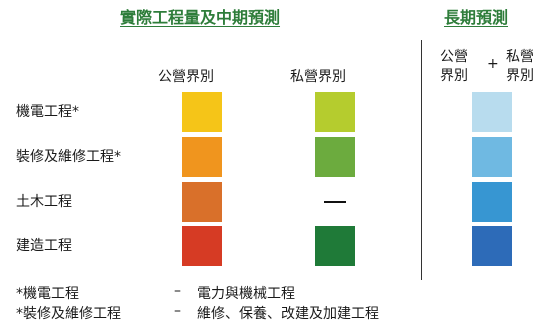  What do you see at coordinates (476, 17) in the screenshot?
I see `heading-long-term: 長期預測` at bounding box center [476, 17].